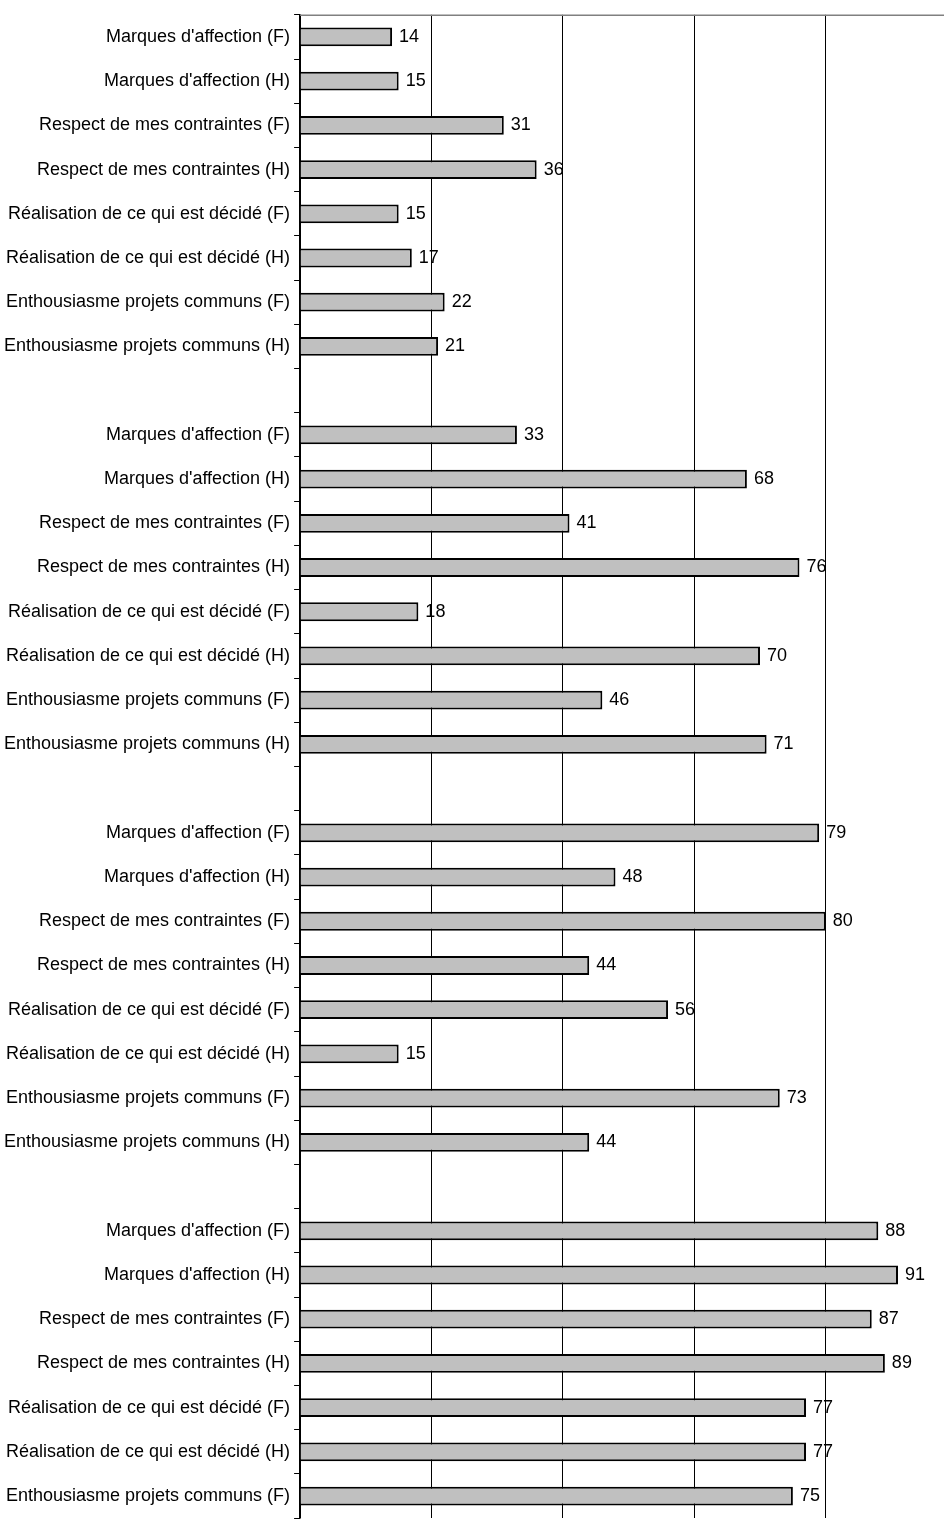 The image size is (944, 1533). Describe the element at coordinates (783, 743) in the screenshot. I see `data-label: 71` at that location.